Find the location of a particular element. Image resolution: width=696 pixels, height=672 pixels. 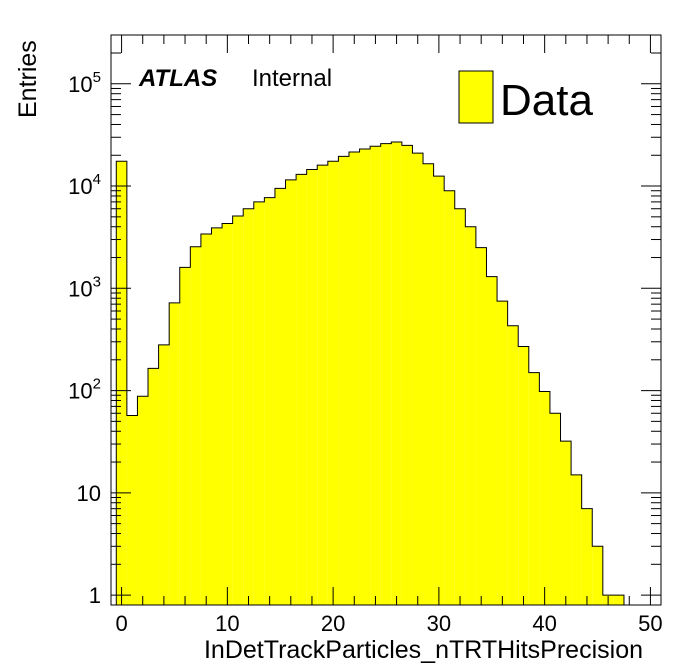

y-tick-labels: 1 10 10² 10³ 10⁴ 10⁵ is located at coordinates (84, 338).